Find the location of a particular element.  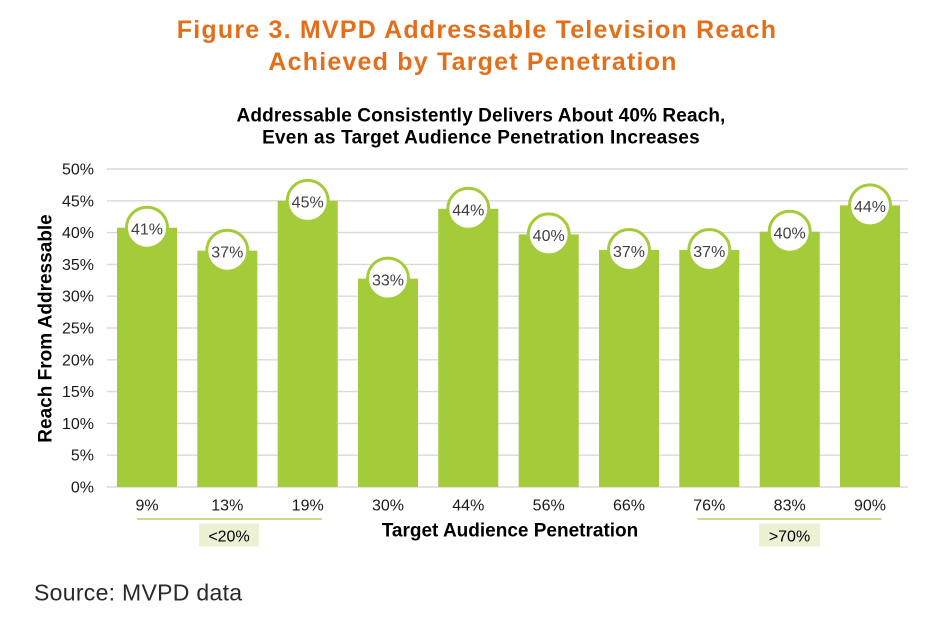

svg-text: <20% is located at coordinates (228, 537).